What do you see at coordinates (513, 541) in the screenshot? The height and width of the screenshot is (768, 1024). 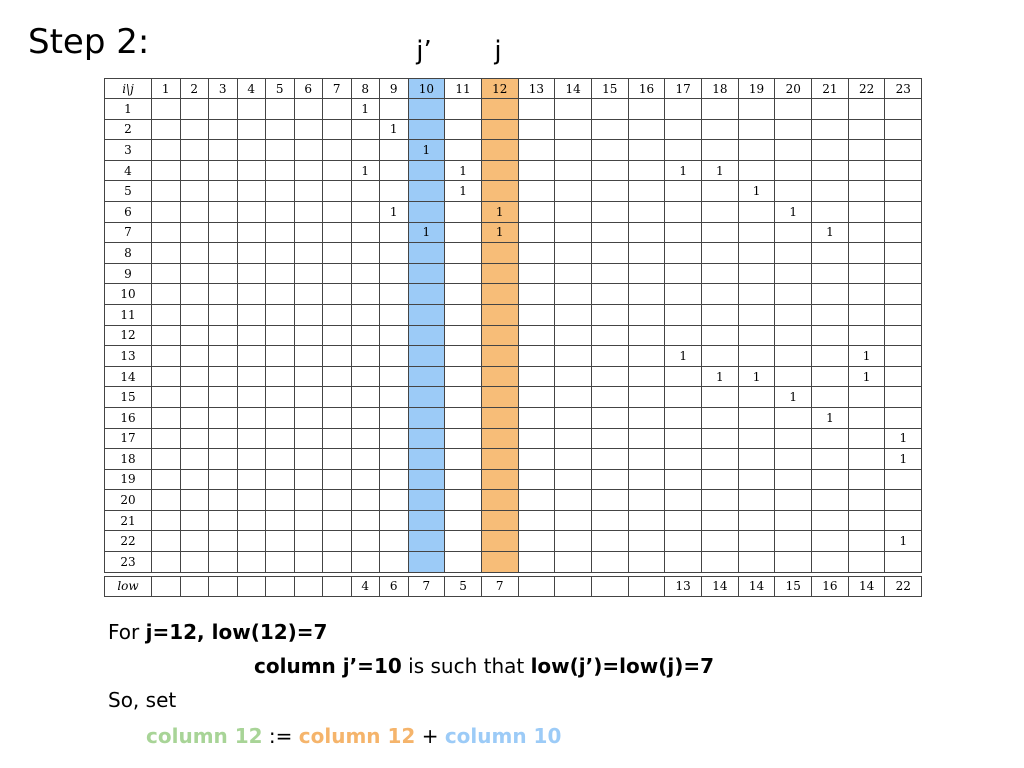 I see `matrix-row: 22 1` at bounding box center [513, 541].